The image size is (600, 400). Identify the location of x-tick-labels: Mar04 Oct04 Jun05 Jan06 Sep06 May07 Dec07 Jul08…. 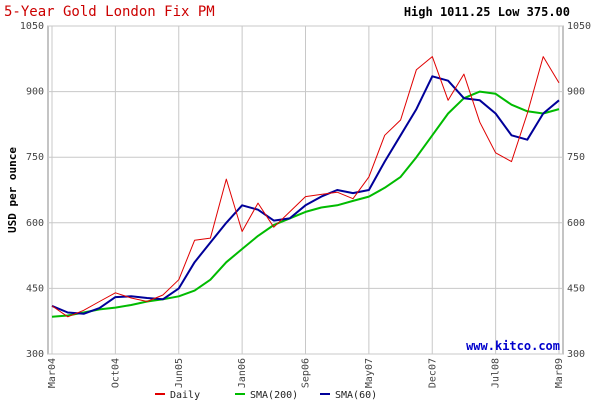
(306, 373).